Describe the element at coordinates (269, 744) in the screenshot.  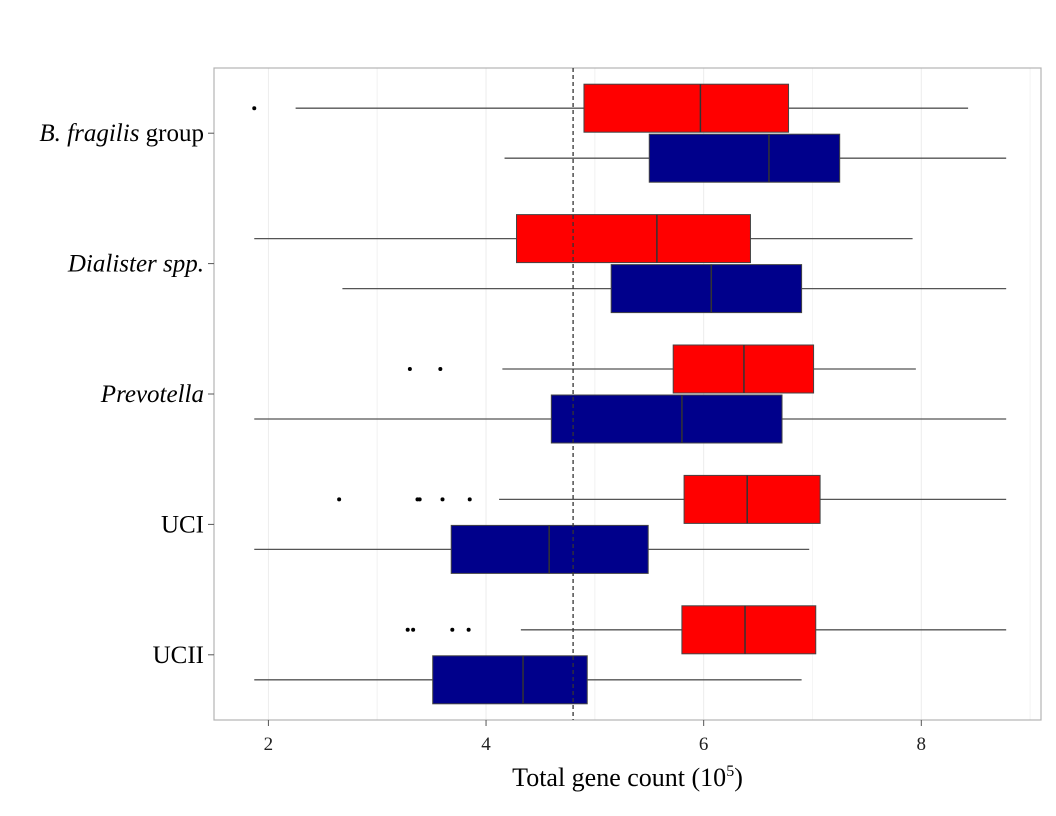
I see `x-tick-label: 2` at that location.